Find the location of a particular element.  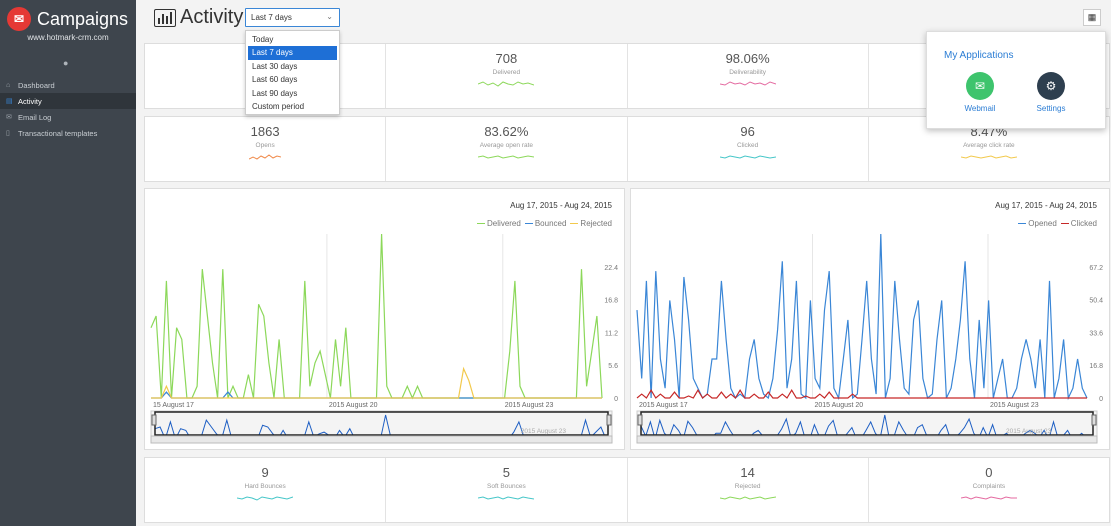

stat-deliverability: 98.06% Deliverability is located at coordinates (748, 76).